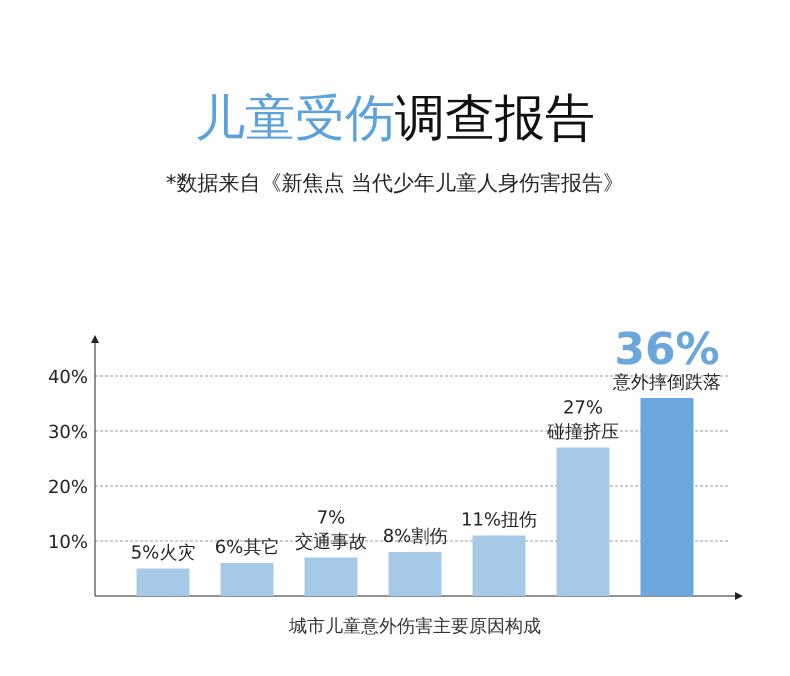 The image size is (790, 676). What do you see at coordinates (395, 183) in the screenshot?
I see `chart-subtitle: *数据来自《新焦点 当代少年儿童人身伤害报告》` at bounding box center [395, 183].